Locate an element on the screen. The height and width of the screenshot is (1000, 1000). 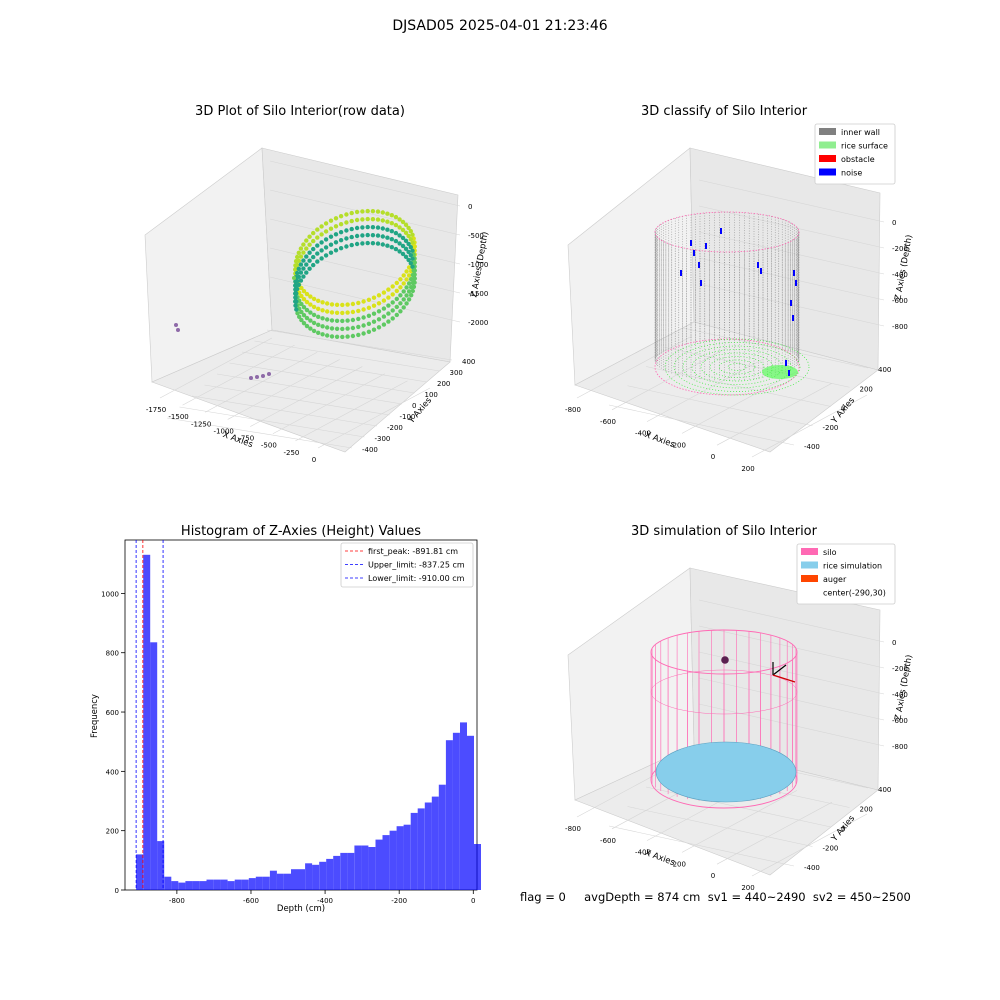
y-tick-label: 200 is located at coordinates (443, 384).